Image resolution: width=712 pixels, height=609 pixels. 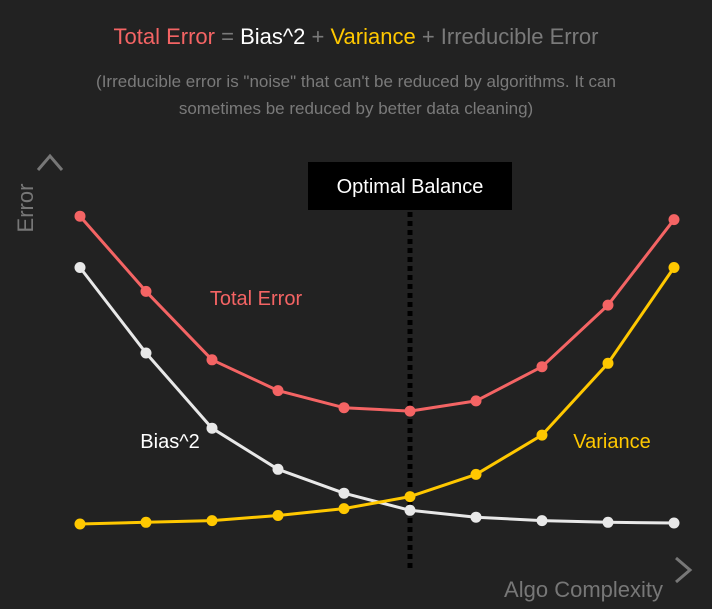 I want to click on optimal-balance-label: Optimal Balance, so click(x=410, y=187).